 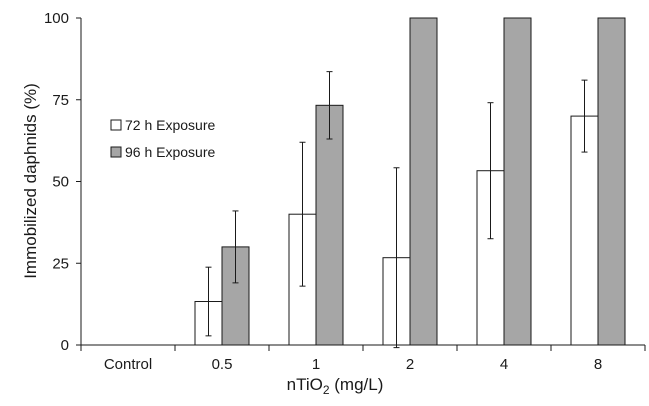 I want to click on legend-label-96h: 96 h Exposure, so click(x=170, y=152).